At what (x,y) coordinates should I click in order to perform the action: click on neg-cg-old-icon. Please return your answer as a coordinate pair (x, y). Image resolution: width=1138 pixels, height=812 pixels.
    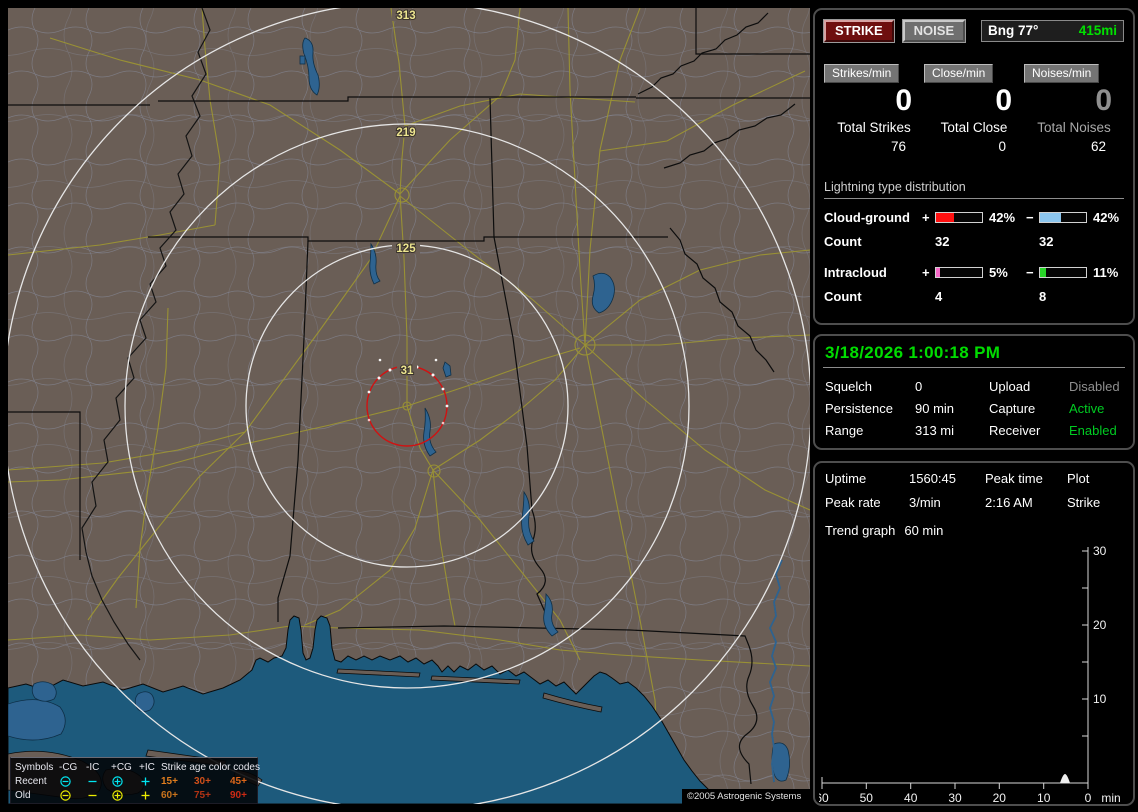
    Looking at the image, I should click on (72, 795).